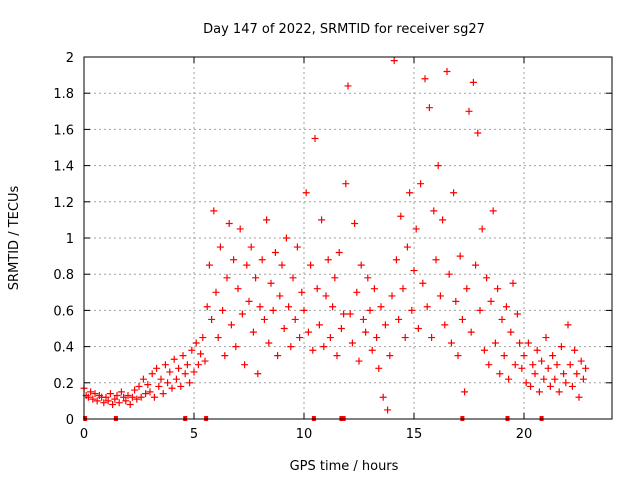 The width and height of the screenshot is (640, 480). Describe the element at coordinates (70, 58) in the screenshot. I see `y-tick-label: 2` at that location.